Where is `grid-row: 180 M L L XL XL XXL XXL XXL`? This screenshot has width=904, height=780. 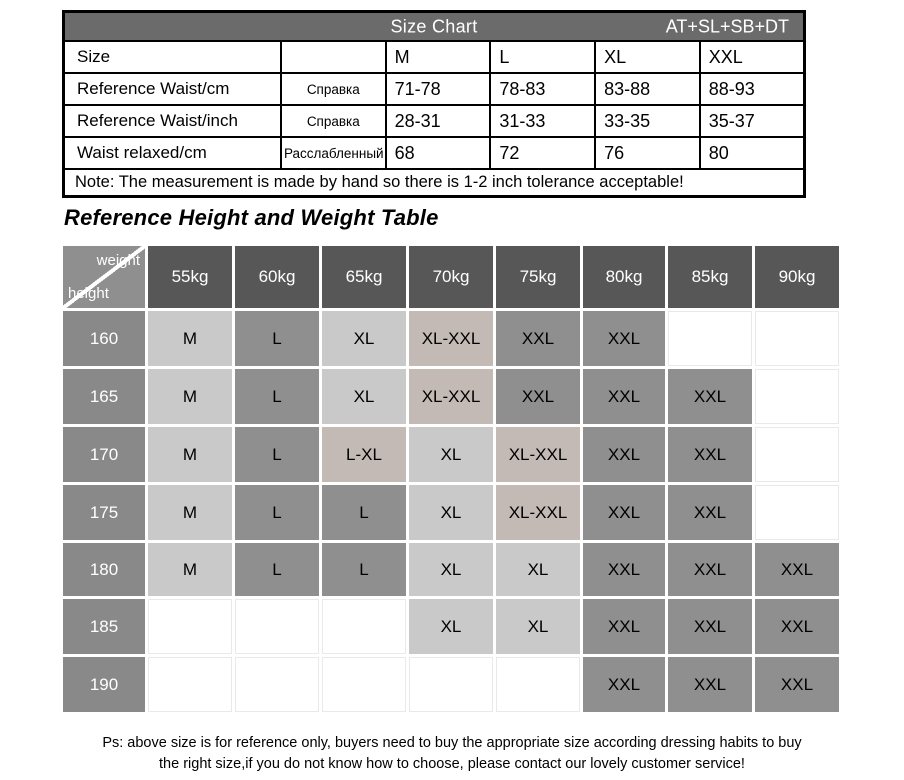 grid-row: 180 M L L XL XL XXL XXL XXL is located at coordinates (451, 569).